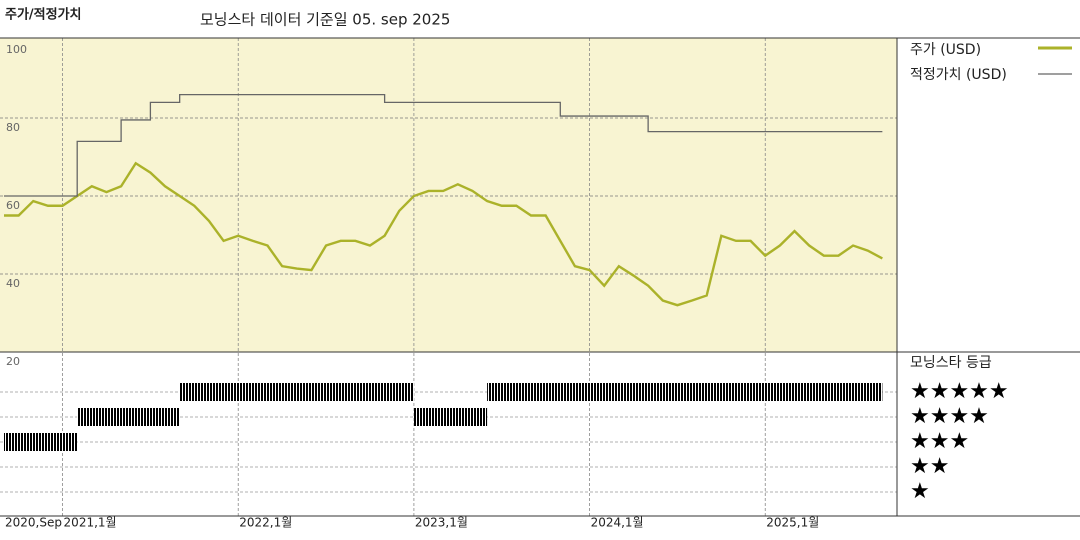 The height and width of the screenshot is (540, 1080). I want to click on y-tick-label: 20, so click(13, 361).